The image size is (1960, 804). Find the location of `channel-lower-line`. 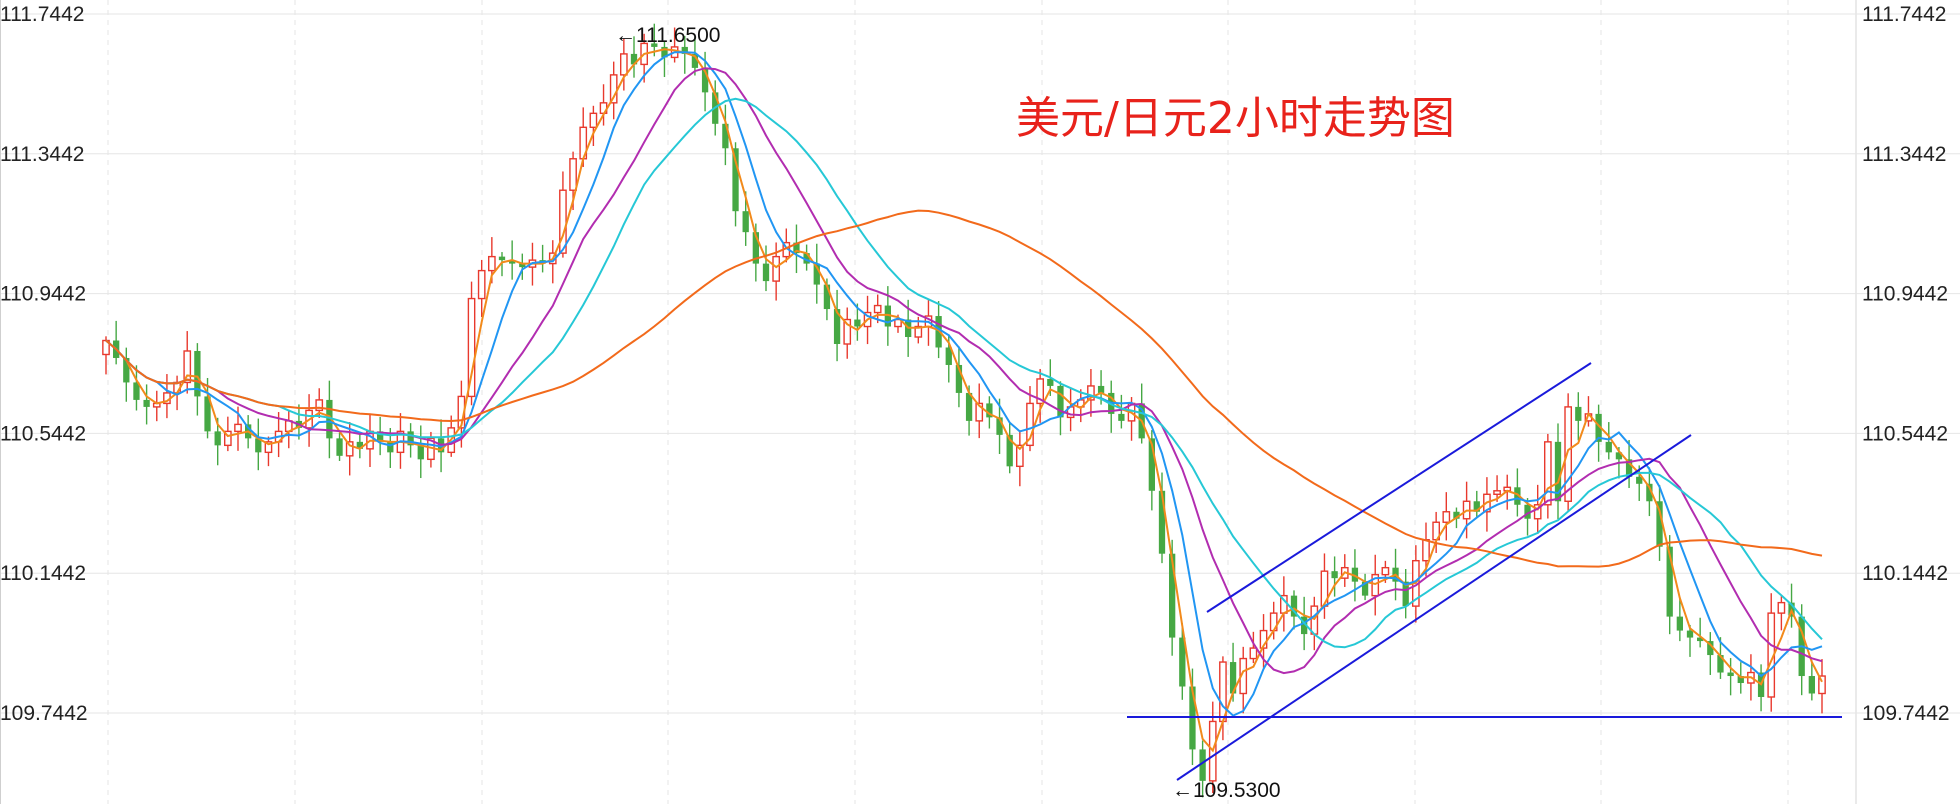

channel-lower-line is located at coordinates (1434, 607).